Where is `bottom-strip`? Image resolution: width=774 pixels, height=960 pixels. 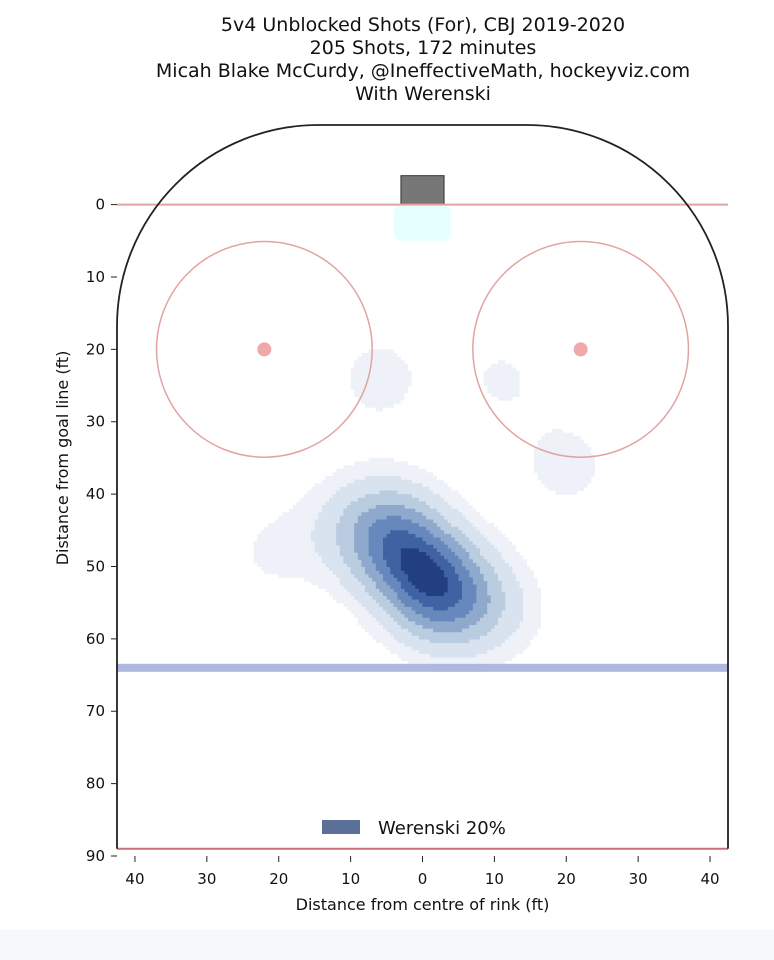
bottom-strip is located at coordinates (387, 945).